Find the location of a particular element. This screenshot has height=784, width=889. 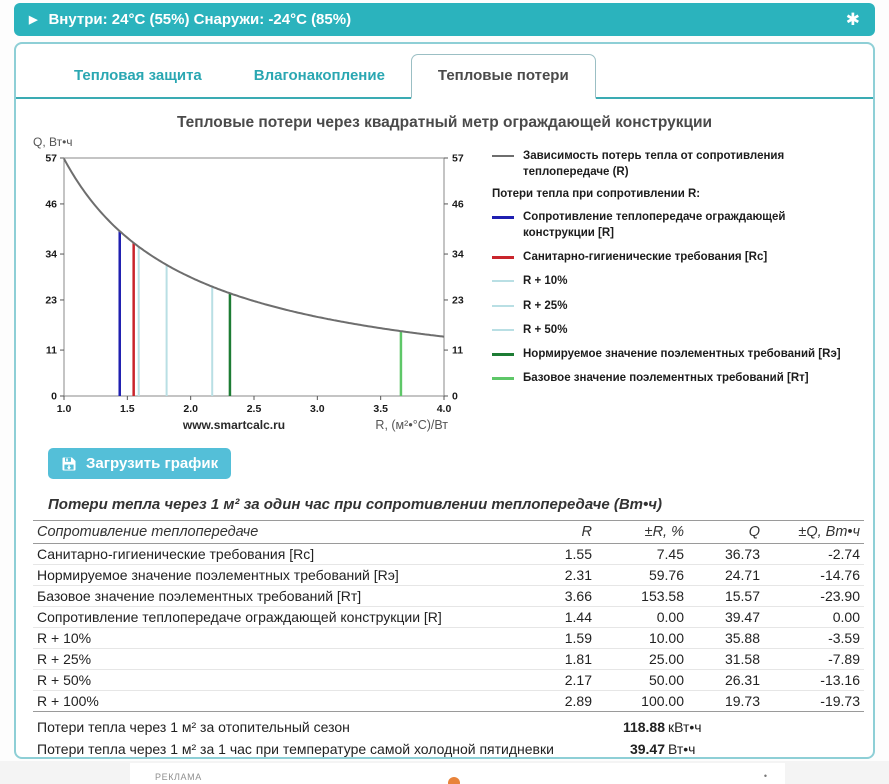

x-tick-label: 3.0 is located at coordinates (317, 409).